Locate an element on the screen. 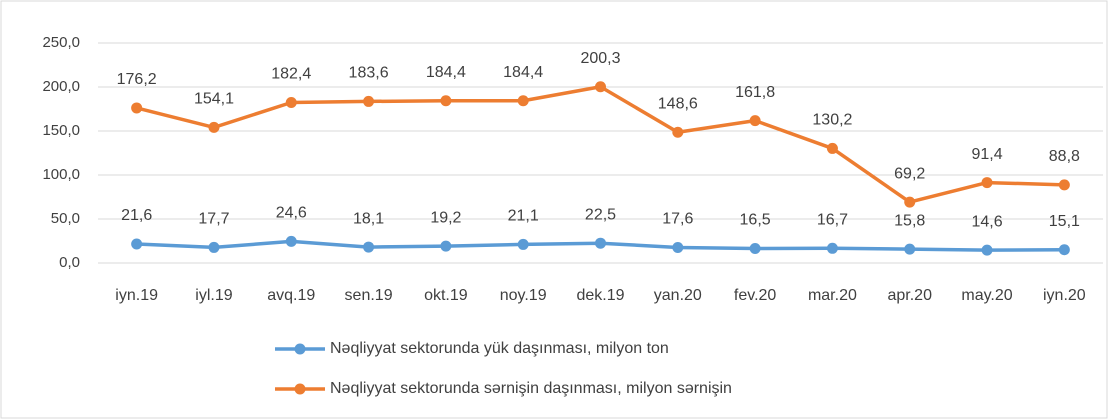 Image resolution: width=1109 pixels, height=420 pixels. data-label: 24,6 is located at coordinates (291, 213).